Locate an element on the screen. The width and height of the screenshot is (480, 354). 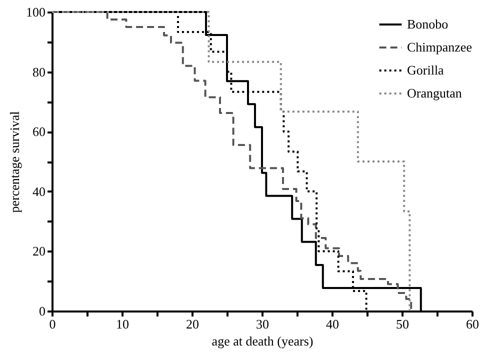
x-tick-label: 40 is located at coordinates (332, 324).